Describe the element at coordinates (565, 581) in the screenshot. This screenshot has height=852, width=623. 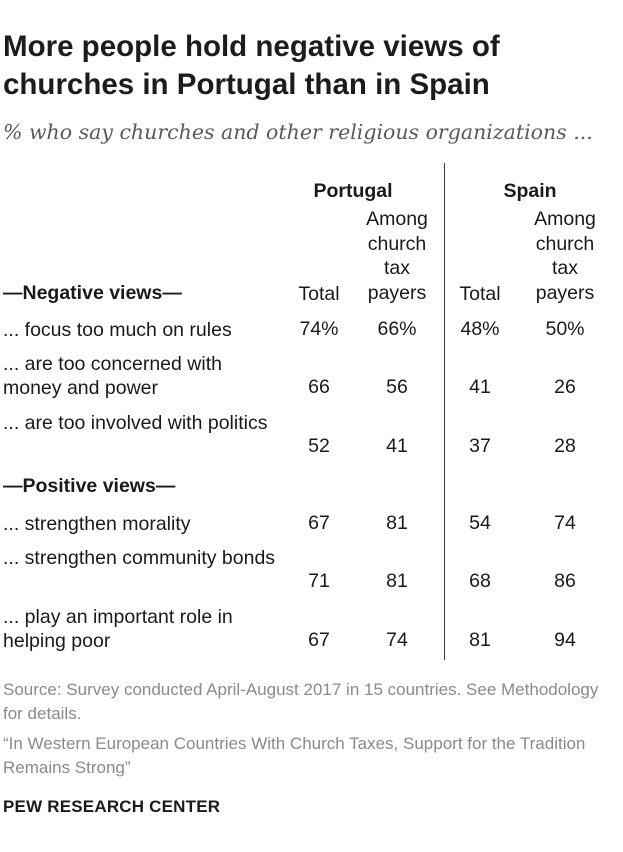
I see `table-cell-value: 86` at that location.